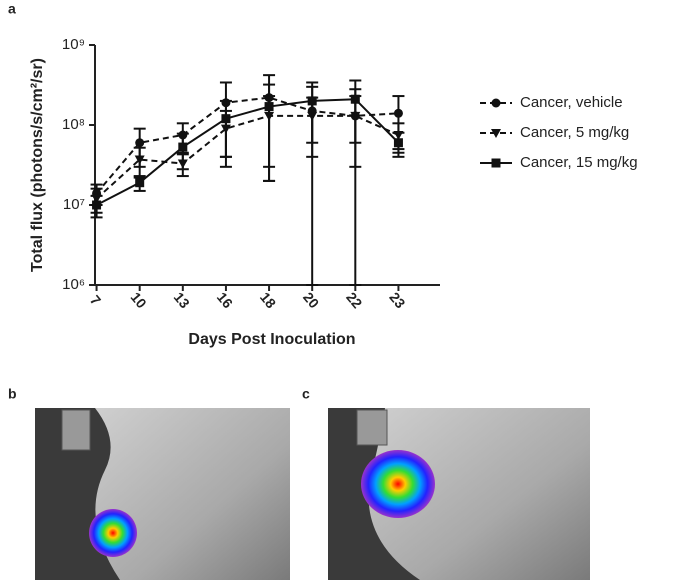  Describe the element at coordinates (37, 165) in the screenshot. I see `y-axis-title: Total flux (photons/s/cm²/sr)` at that location.